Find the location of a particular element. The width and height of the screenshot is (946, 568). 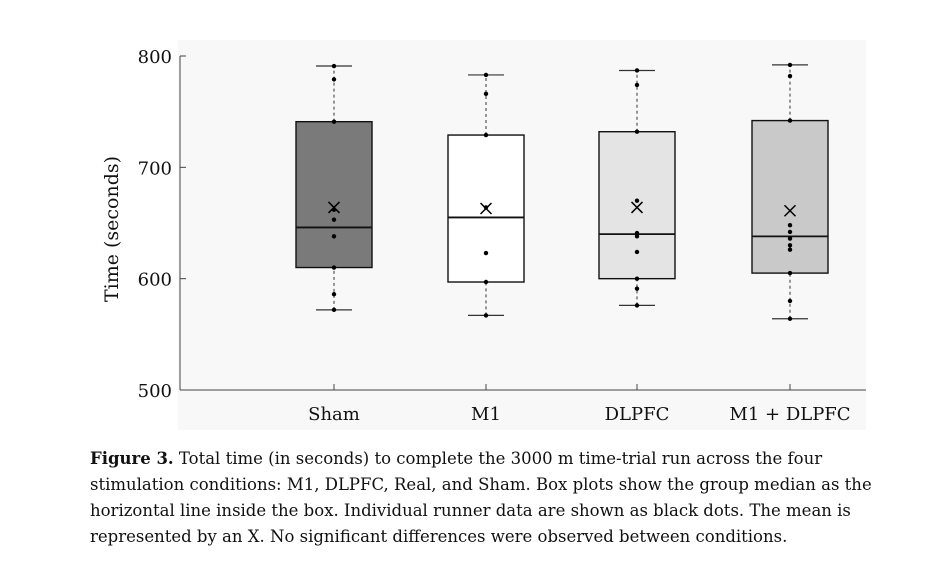

y-axis-title: Time (seconds) is located at coordinates (112, 229).